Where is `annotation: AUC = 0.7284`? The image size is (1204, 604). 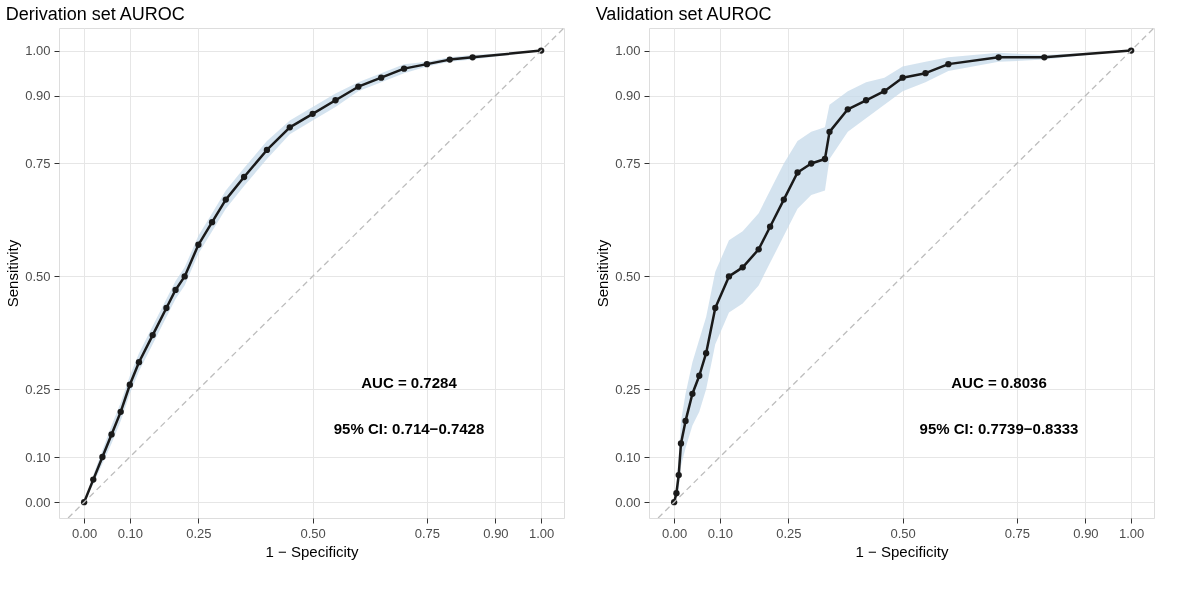 annotation: AUC = 0.7284 is located at coordinates (409, 382).